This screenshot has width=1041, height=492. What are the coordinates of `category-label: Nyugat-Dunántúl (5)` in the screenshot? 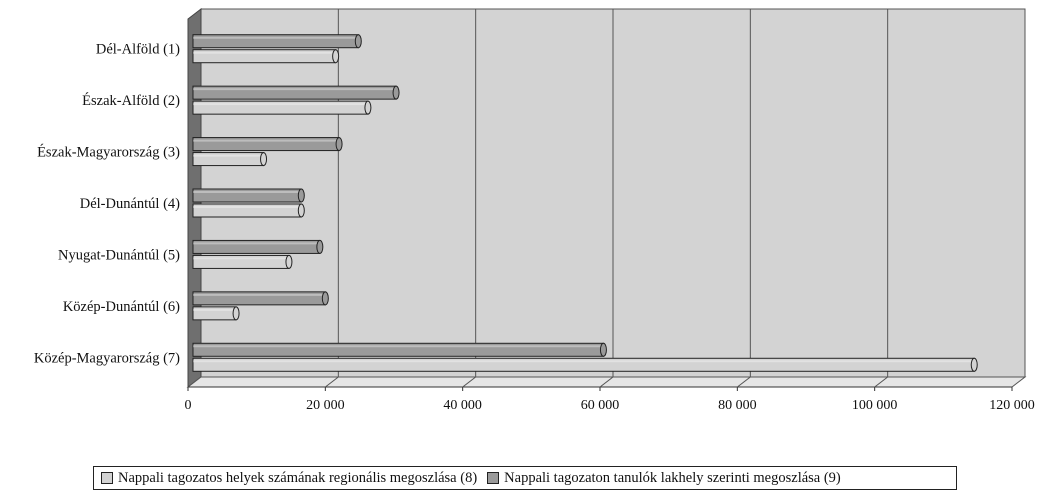 It's located at (119, 255).